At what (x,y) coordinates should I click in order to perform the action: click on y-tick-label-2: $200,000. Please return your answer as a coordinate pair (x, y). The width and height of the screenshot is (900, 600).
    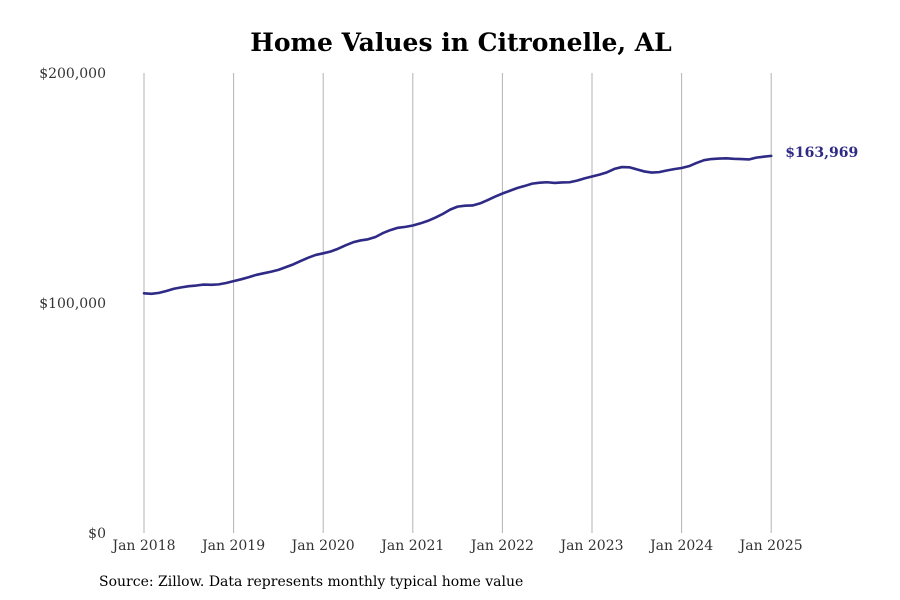
    Looking at the image, I should click on (72, 74).